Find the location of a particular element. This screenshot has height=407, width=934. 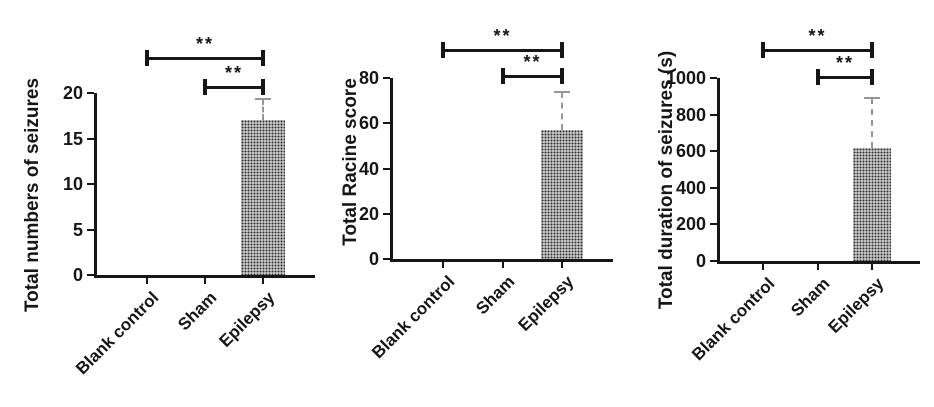

y-tick-label: 80 is located at coordinates (368, 78).